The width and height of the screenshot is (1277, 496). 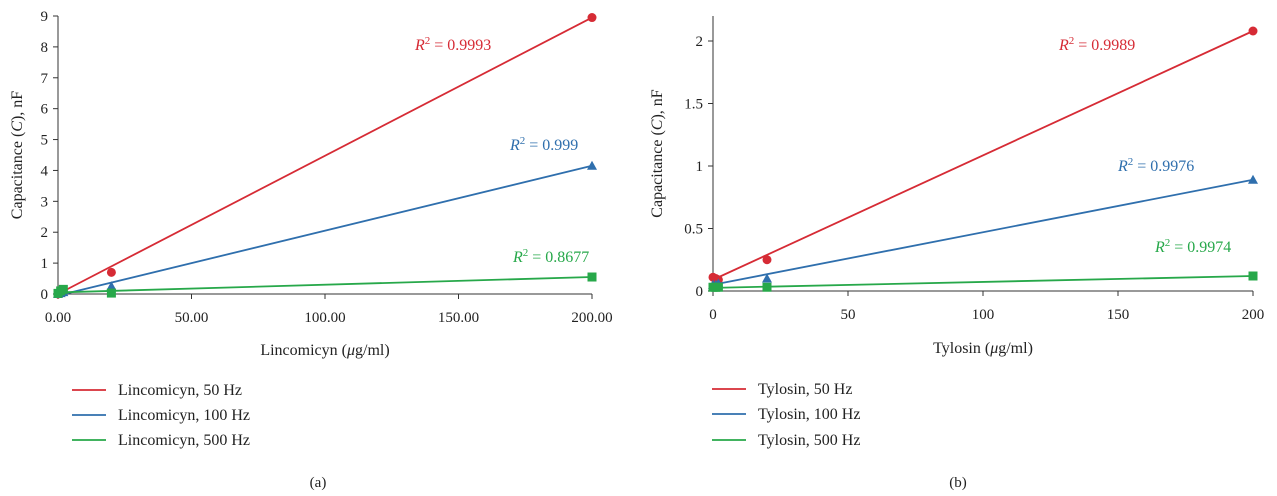 I want to click on legend-label: Tylosin, 100 Hz, so click(x=809, y=414).